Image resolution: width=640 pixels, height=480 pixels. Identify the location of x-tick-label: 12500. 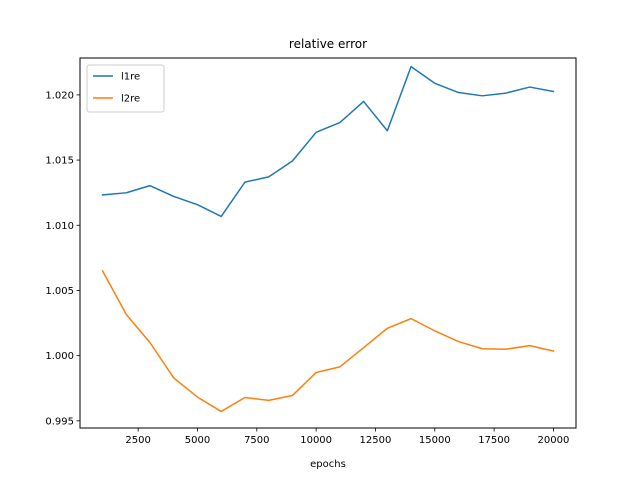
(376, 440).